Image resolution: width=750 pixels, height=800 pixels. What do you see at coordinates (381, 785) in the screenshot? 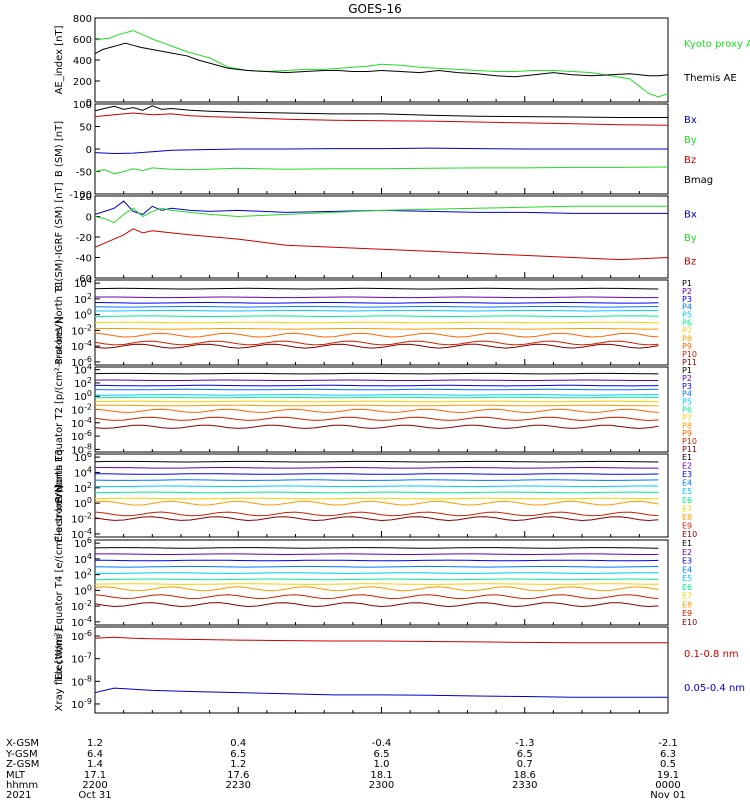
I see `x-col-value: 2300` at bounding box center [381, 785].